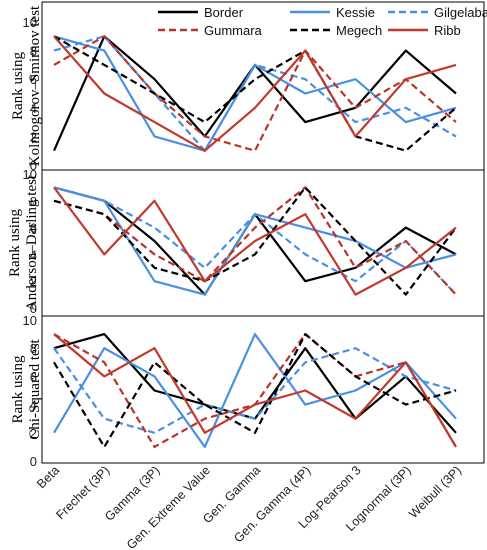 The height and width of the screenshot is (550, 487). Describe the element at coordinates (201, 12) in the screenshot. I see `legend-item-border: Border` at that location.